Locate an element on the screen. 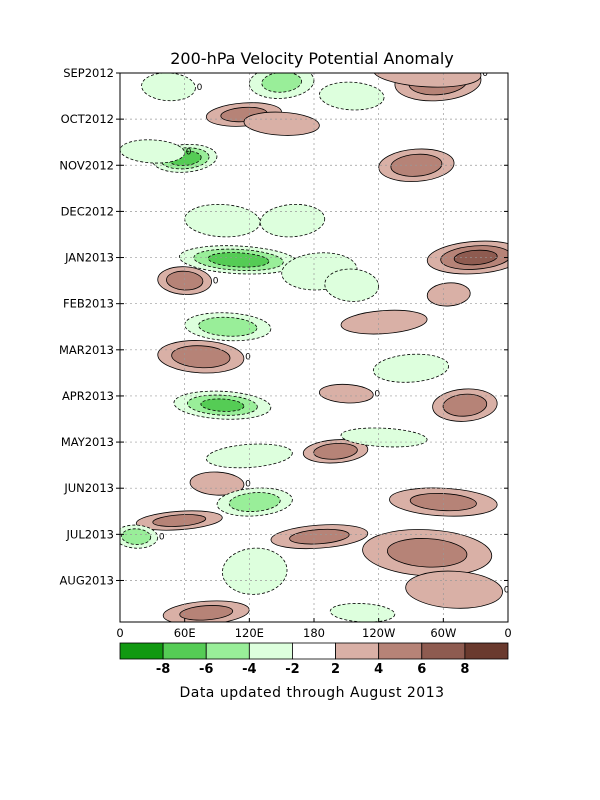 The height and width of the screenshot is (800, 600). chart-title: 200-hPa Velocity Potential Anomaly is located at coordinates (311, 58).